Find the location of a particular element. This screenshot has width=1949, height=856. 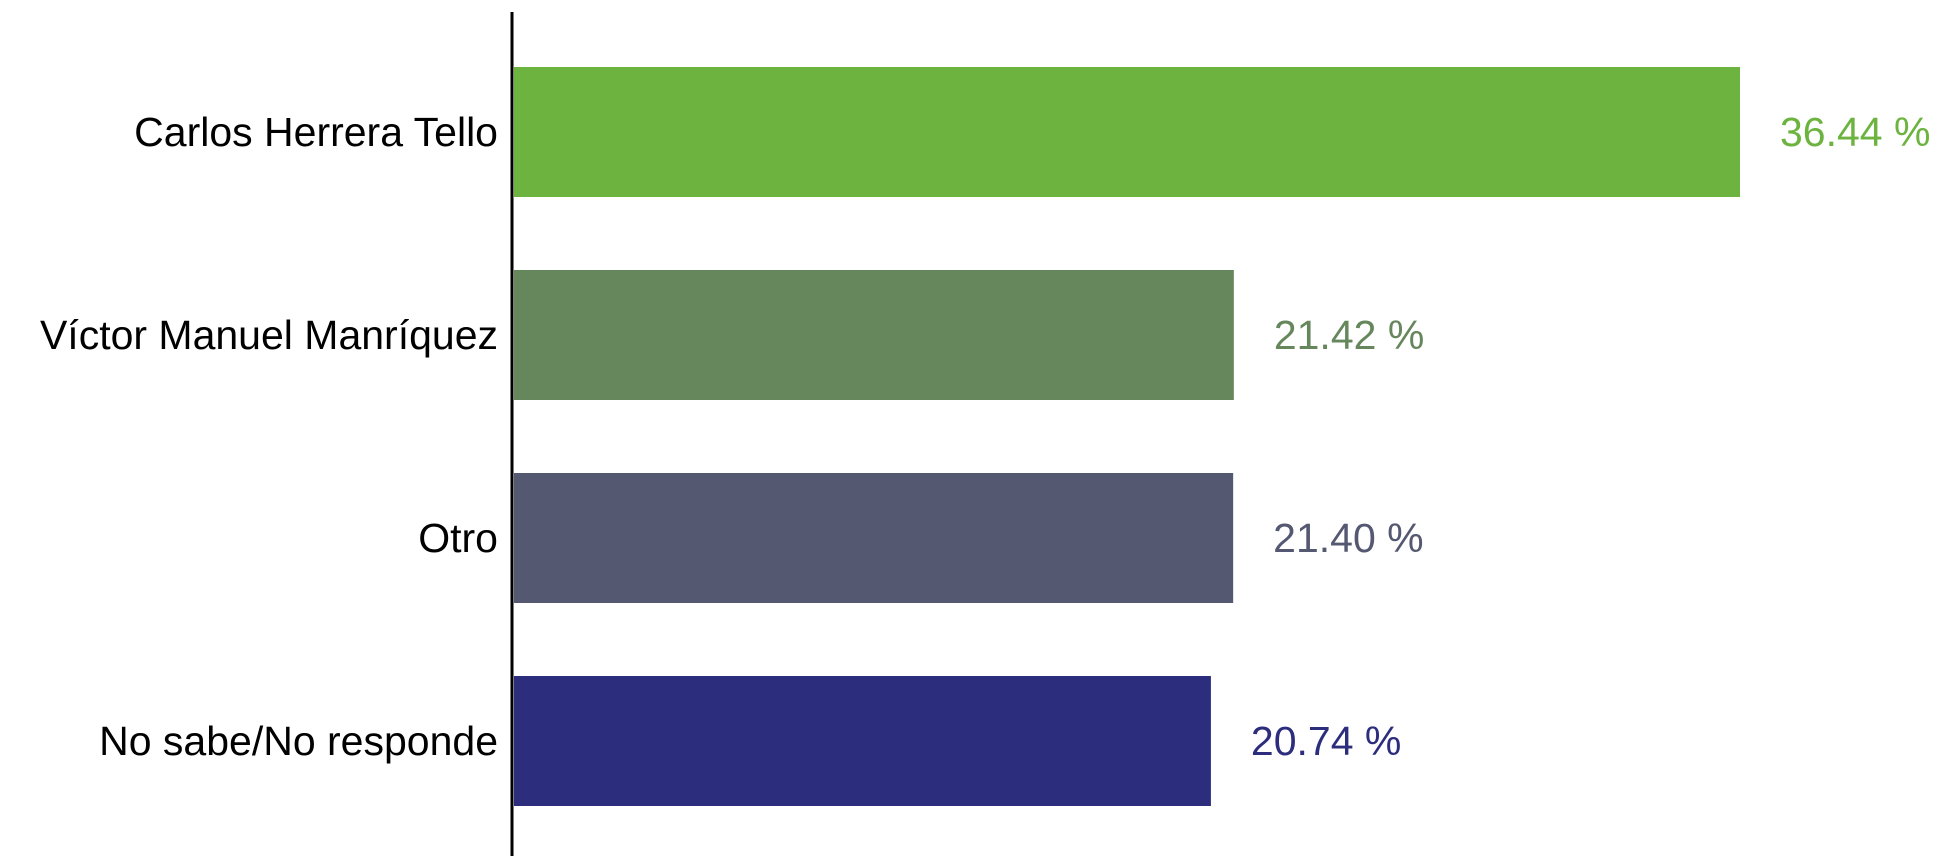

category-label-3: No sabe/No responde is located at coordinates (298, 741).